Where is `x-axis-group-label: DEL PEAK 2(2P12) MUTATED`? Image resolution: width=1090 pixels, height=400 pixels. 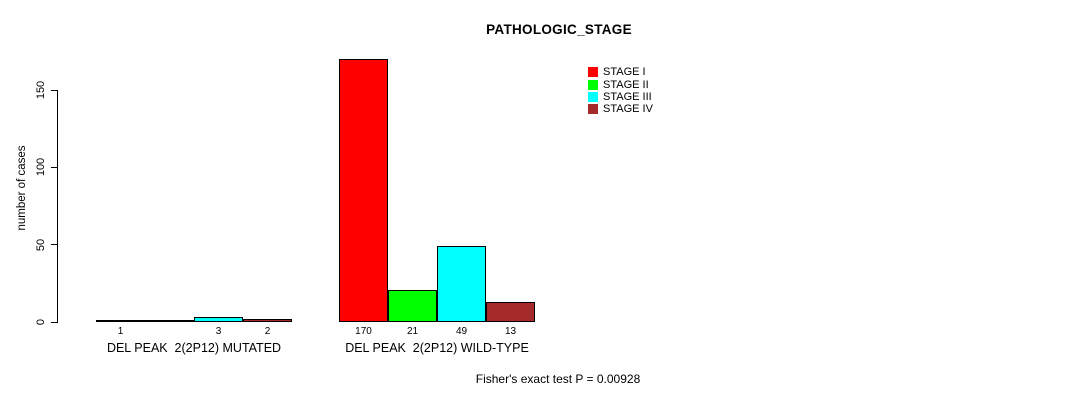
x-axis-group-label: DEL PEAK 2(2P12) MUTATED is located at coordinates (194, 348).